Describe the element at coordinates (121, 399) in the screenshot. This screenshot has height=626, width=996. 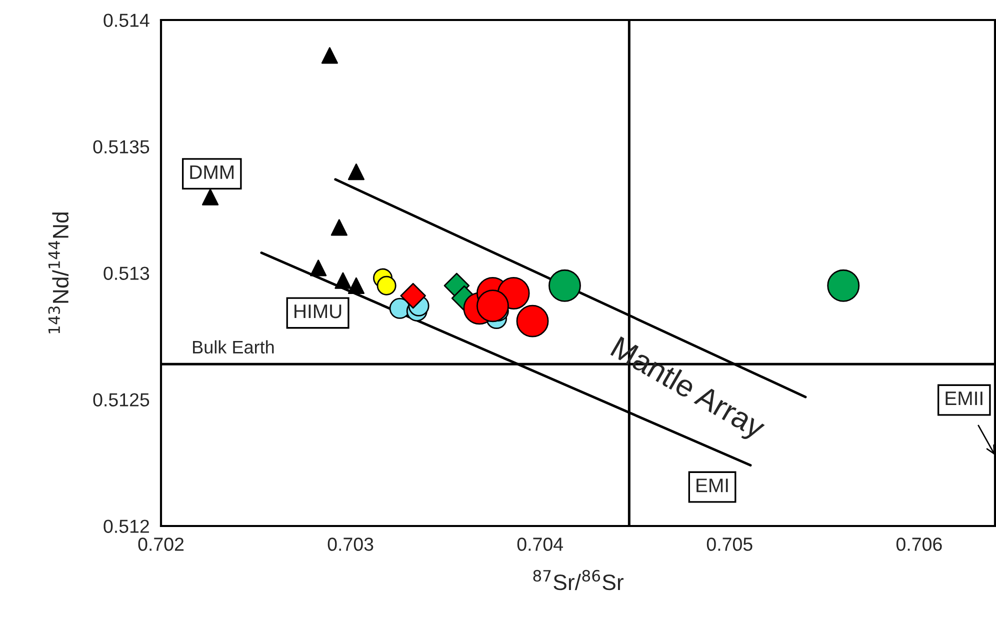
I see `y-tick-label: 0.5125` at that location.